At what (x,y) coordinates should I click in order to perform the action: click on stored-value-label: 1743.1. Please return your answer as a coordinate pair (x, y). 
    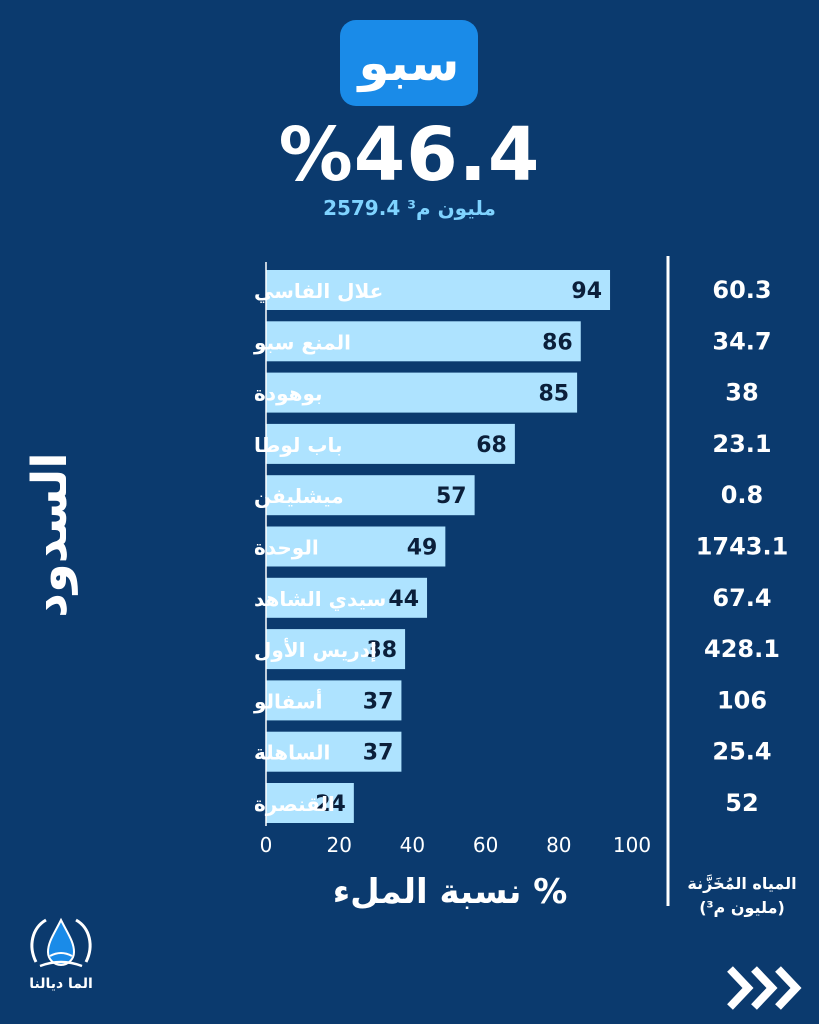
    Looking at the image, I should click on (742, 547).